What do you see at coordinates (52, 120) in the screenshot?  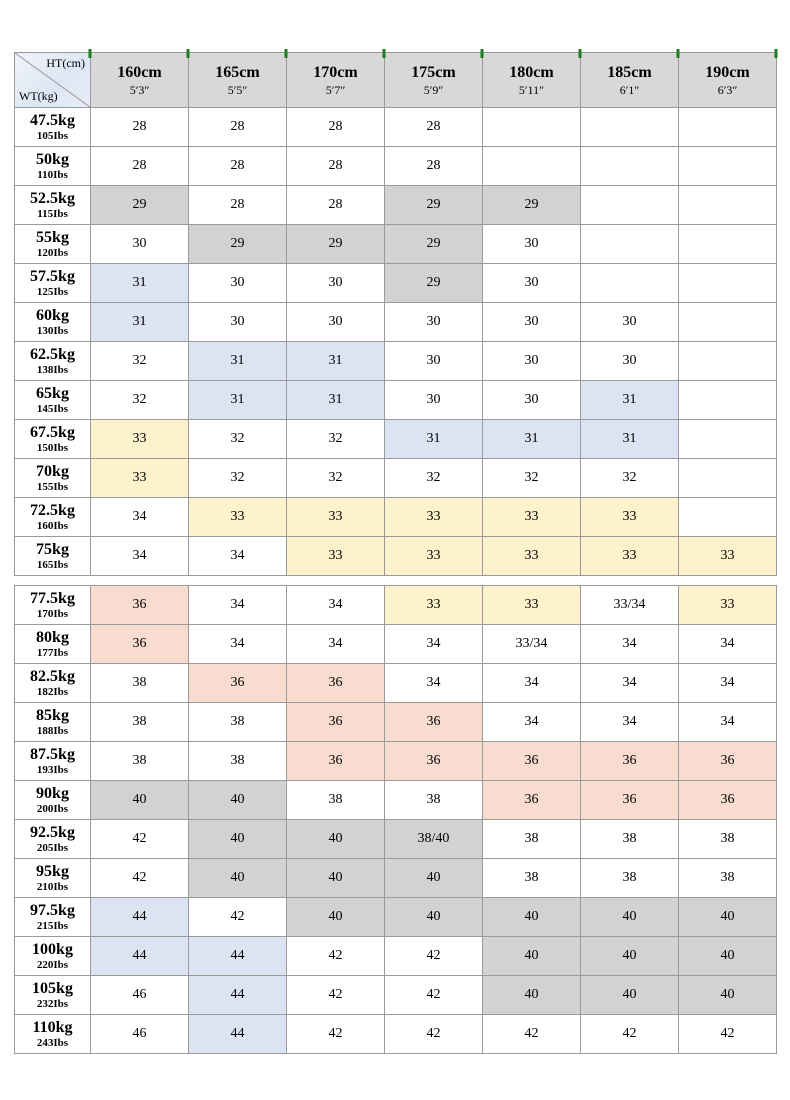 I see `weight-kg-label: 47.5kg` at bounding box center [52, 120].